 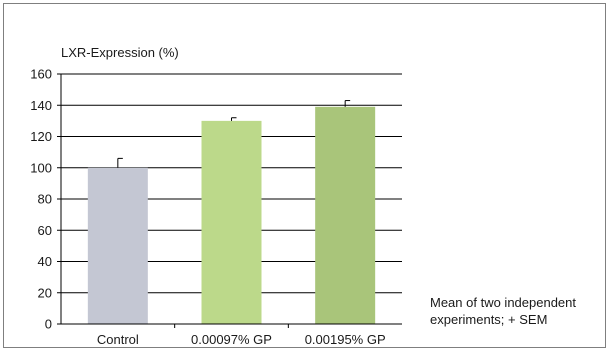 What do you see at coordinates (345, 339) in the screenshot?
I see `x-tick-label: 0.00195% GP` at bounding box center [345, 339].